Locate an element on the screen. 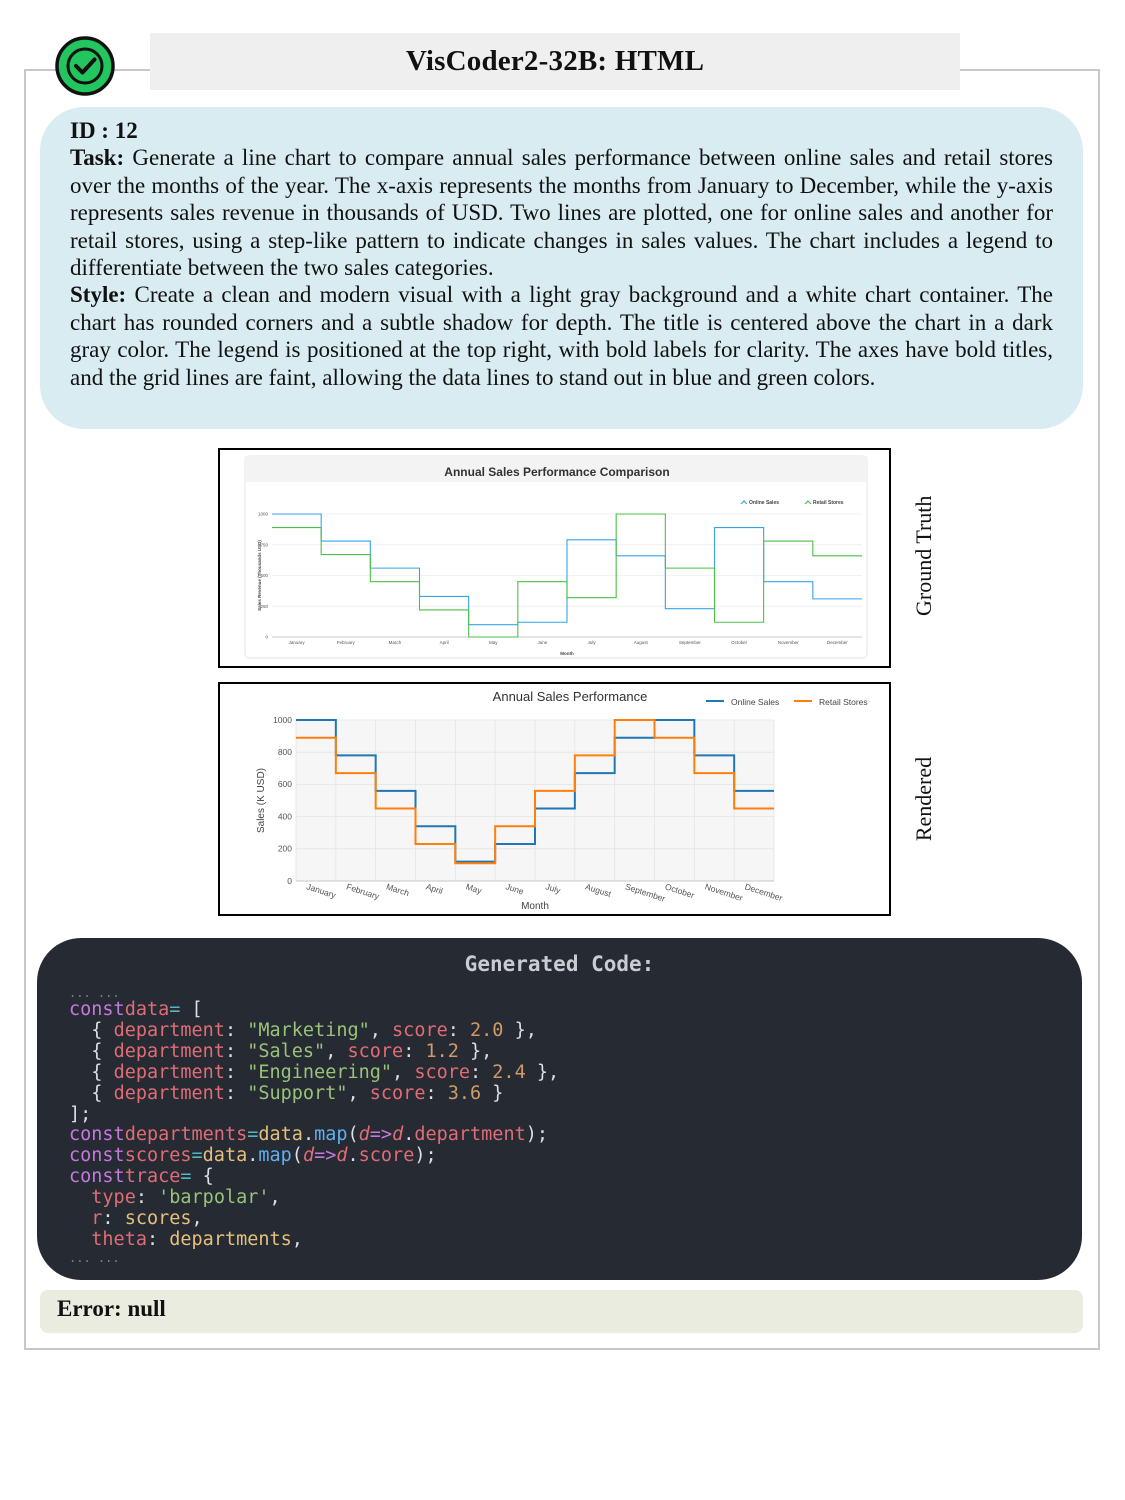 Image resolution: width=1125 pixels, height=1500 pixels. task-id: ID : 12 is located at coordinates (104, 130).